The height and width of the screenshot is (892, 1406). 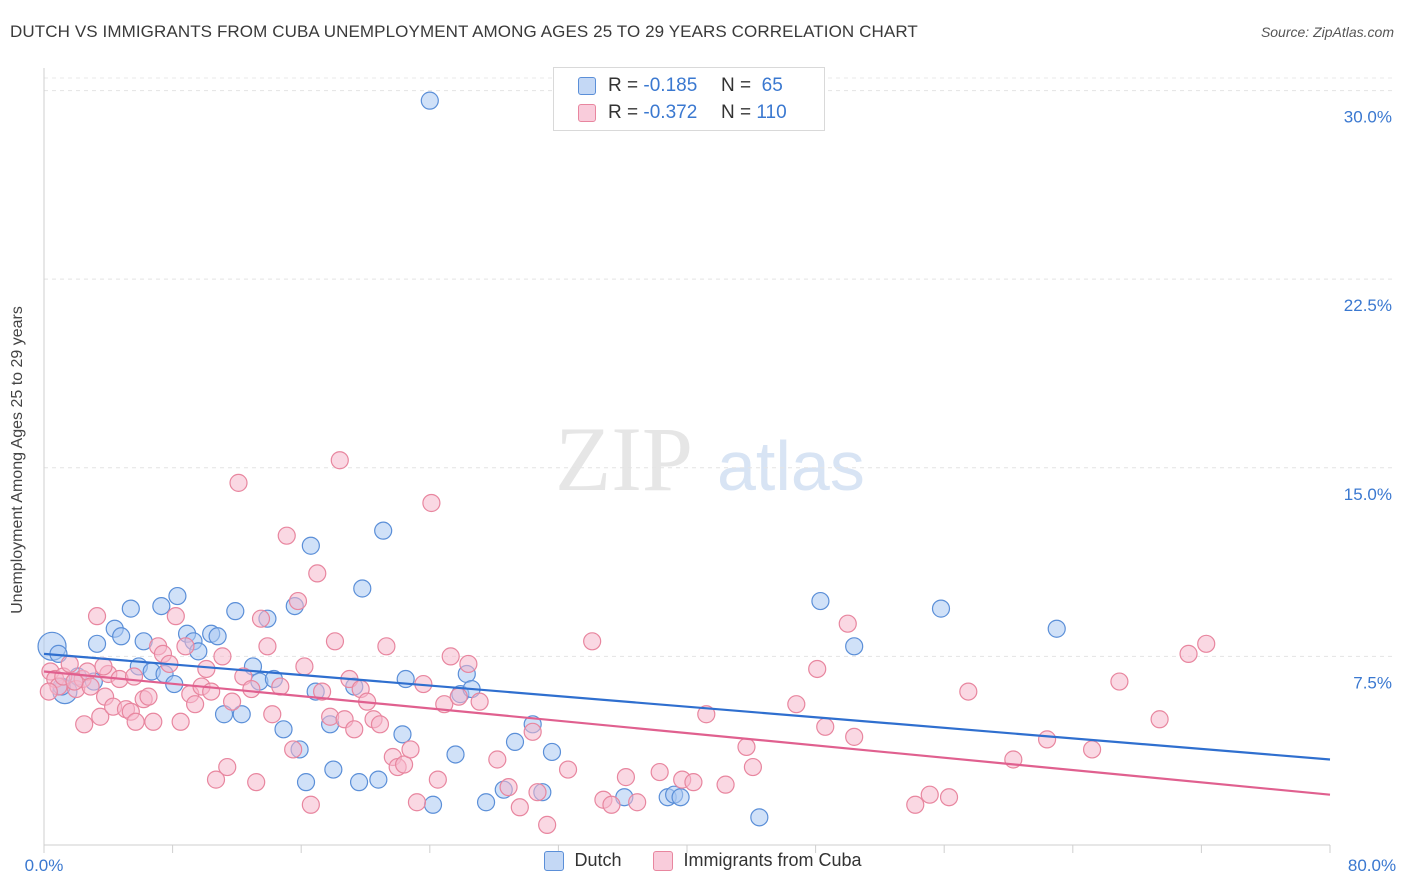 I want to click on x-tick-label-right: 80.0%, so click(x=1372, y=865).